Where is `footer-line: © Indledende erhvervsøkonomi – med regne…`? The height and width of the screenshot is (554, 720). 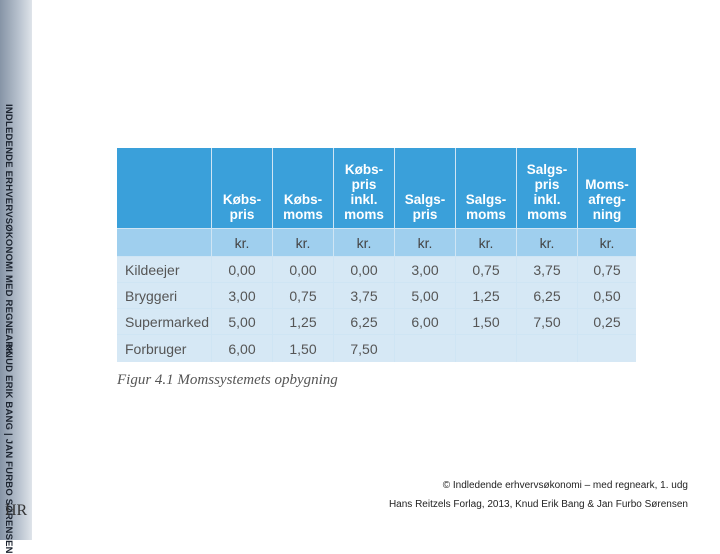 footer-line: © Indledende erhvervsøkonomi – med regne… is located at coordinates (565, 485).